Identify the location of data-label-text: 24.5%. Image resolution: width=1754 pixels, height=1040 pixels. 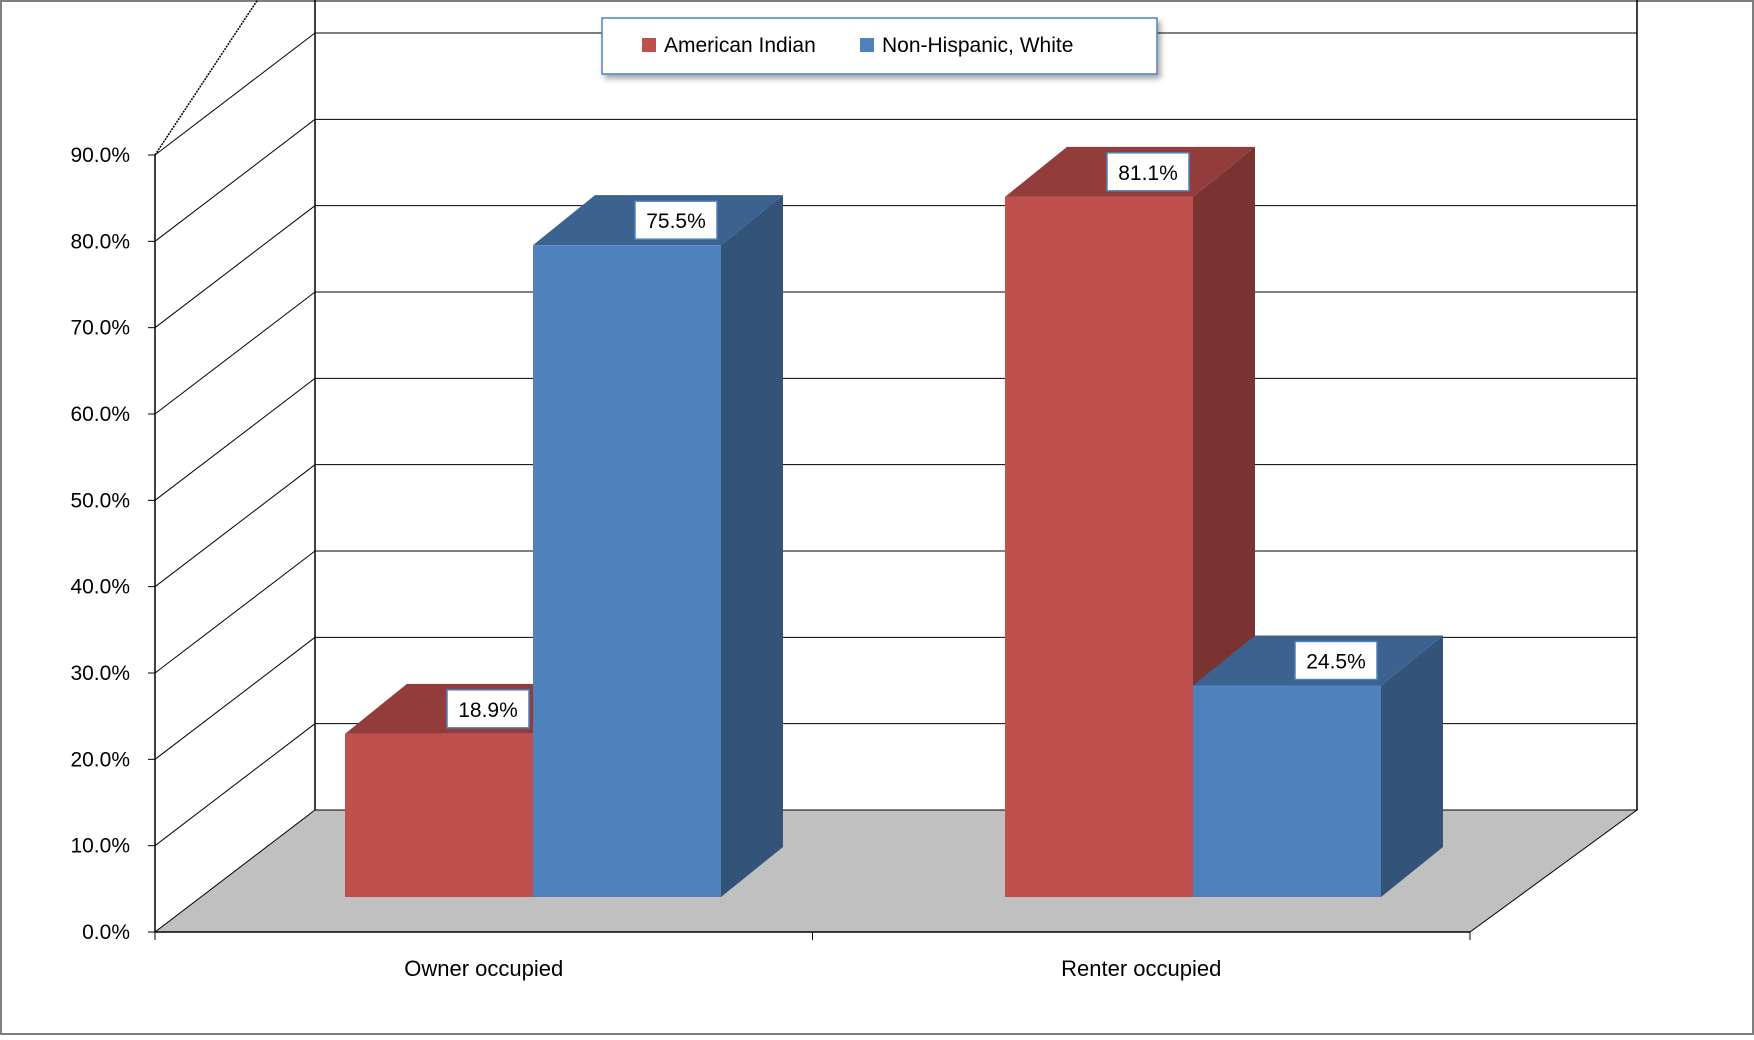
(1336, 661).